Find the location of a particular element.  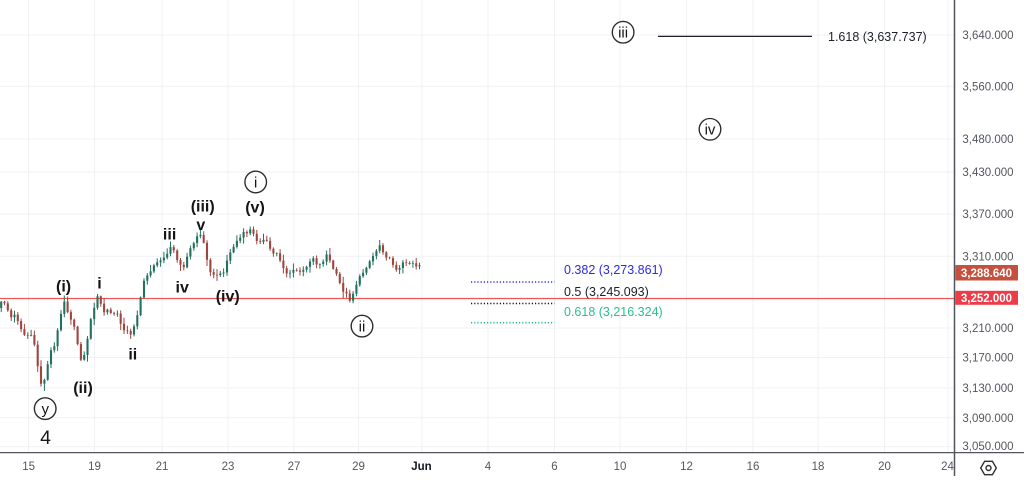

svg-text: 19 is located at coordinates (94, 467).